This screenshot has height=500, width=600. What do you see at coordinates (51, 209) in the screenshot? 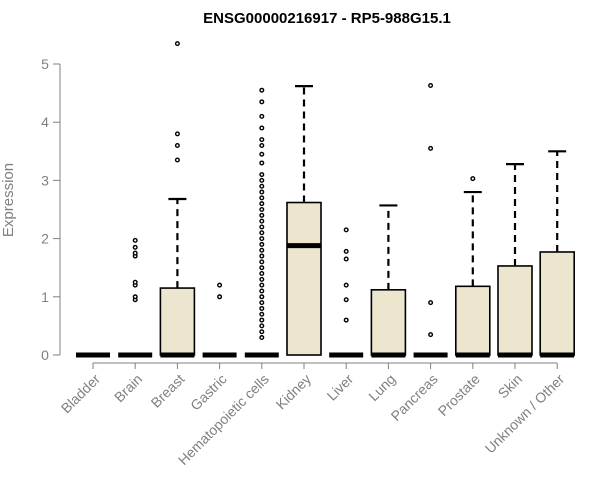
I see `y-axis: 0 1 2 3 4 5` at bounding box center [51, 209].